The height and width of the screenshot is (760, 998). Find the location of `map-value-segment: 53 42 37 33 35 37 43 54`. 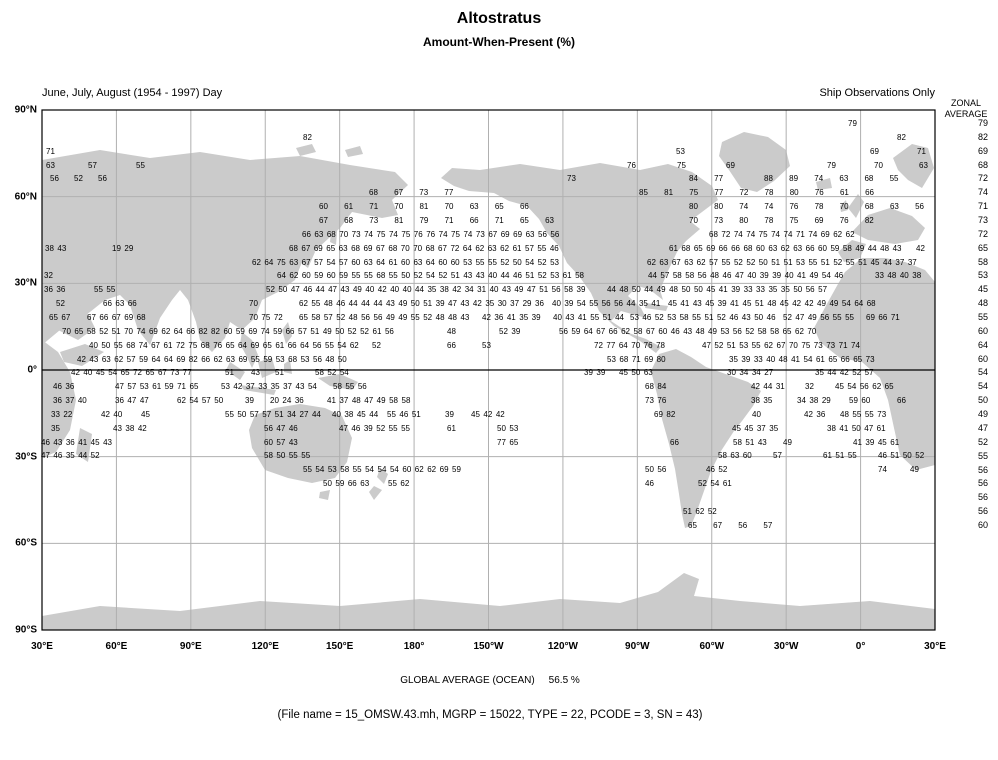

map-value-segment: 53 42 37 33 35 37 43 54 is located at coordinates (269, 386).